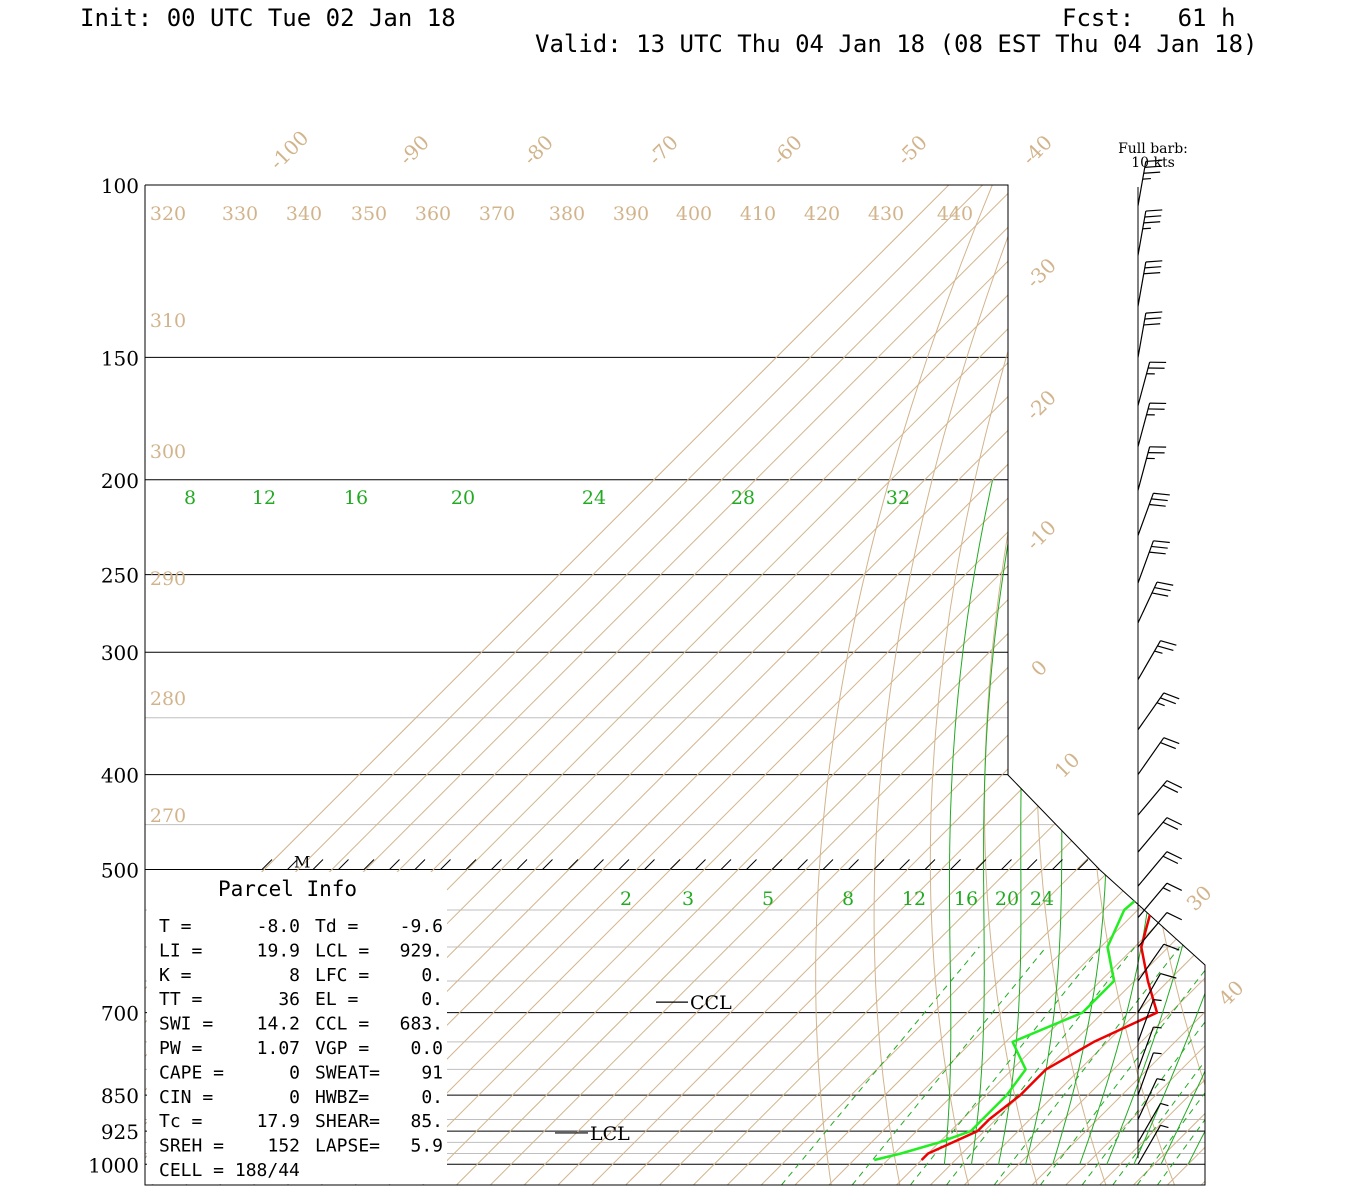  What do you see at coordinates (278, 926) in the screenshot?
I see `parcel-value: -8.0` at bounding box center [278, 926].